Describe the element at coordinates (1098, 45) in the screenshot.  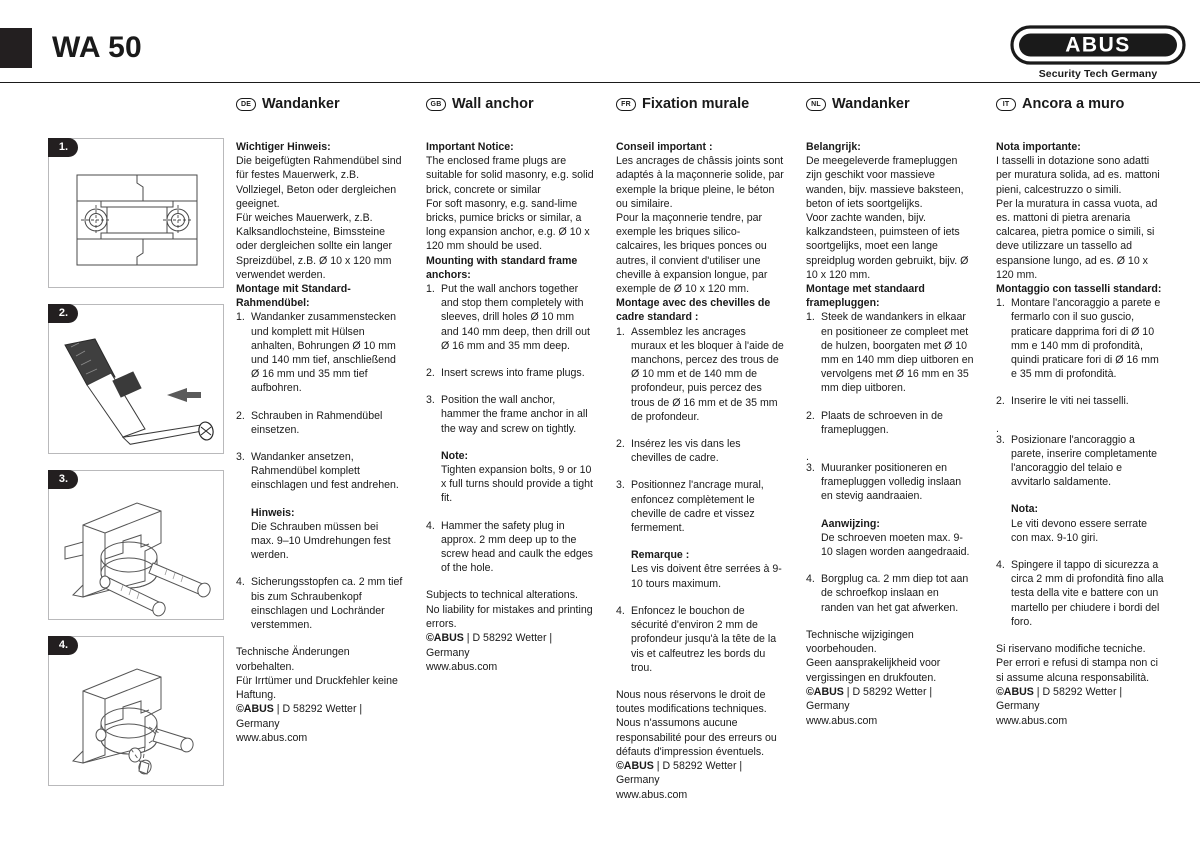
I see `svg-text: ABUS` at that location.